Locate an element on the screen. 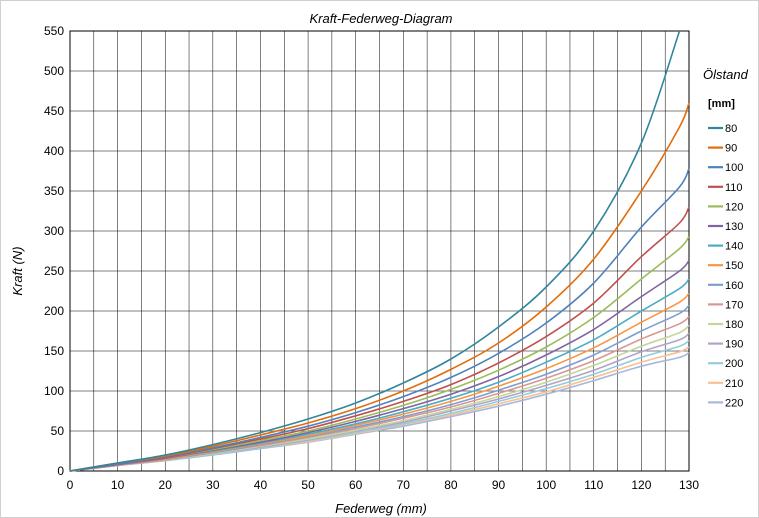  y-tick-label: 400 is located at coordinates (54, 151).